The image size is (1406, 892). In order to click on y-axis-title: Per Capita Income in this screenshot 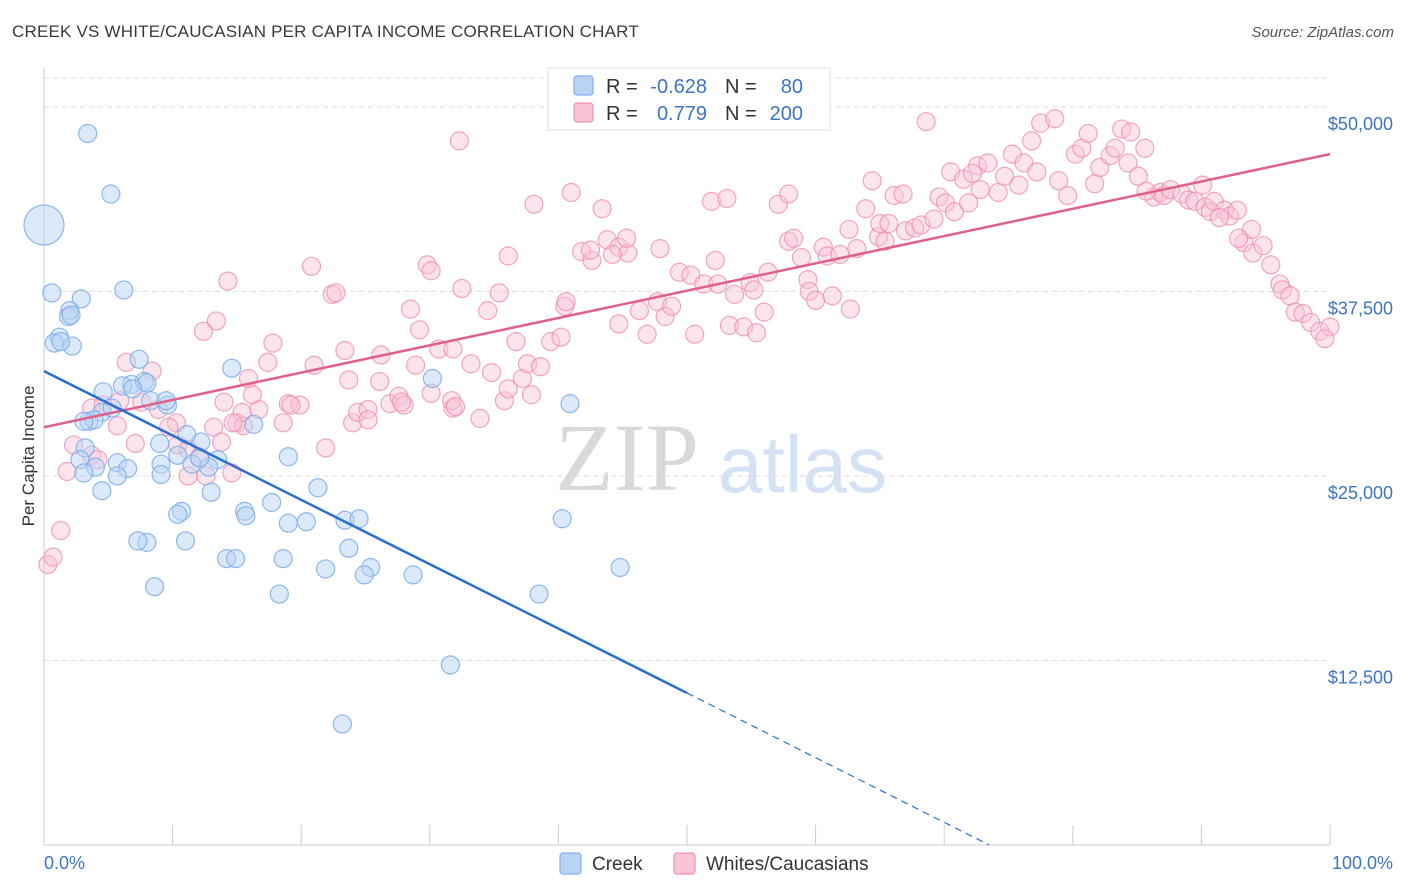, I will do `click(28, 456)`.